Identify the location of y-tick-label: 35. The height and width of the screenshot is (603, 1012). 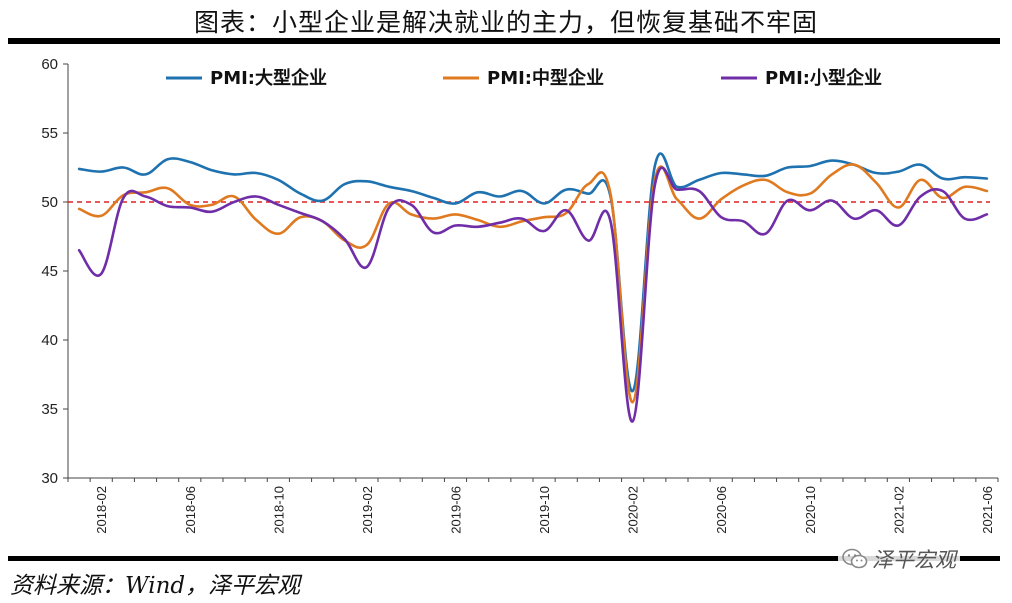
(49, 409).